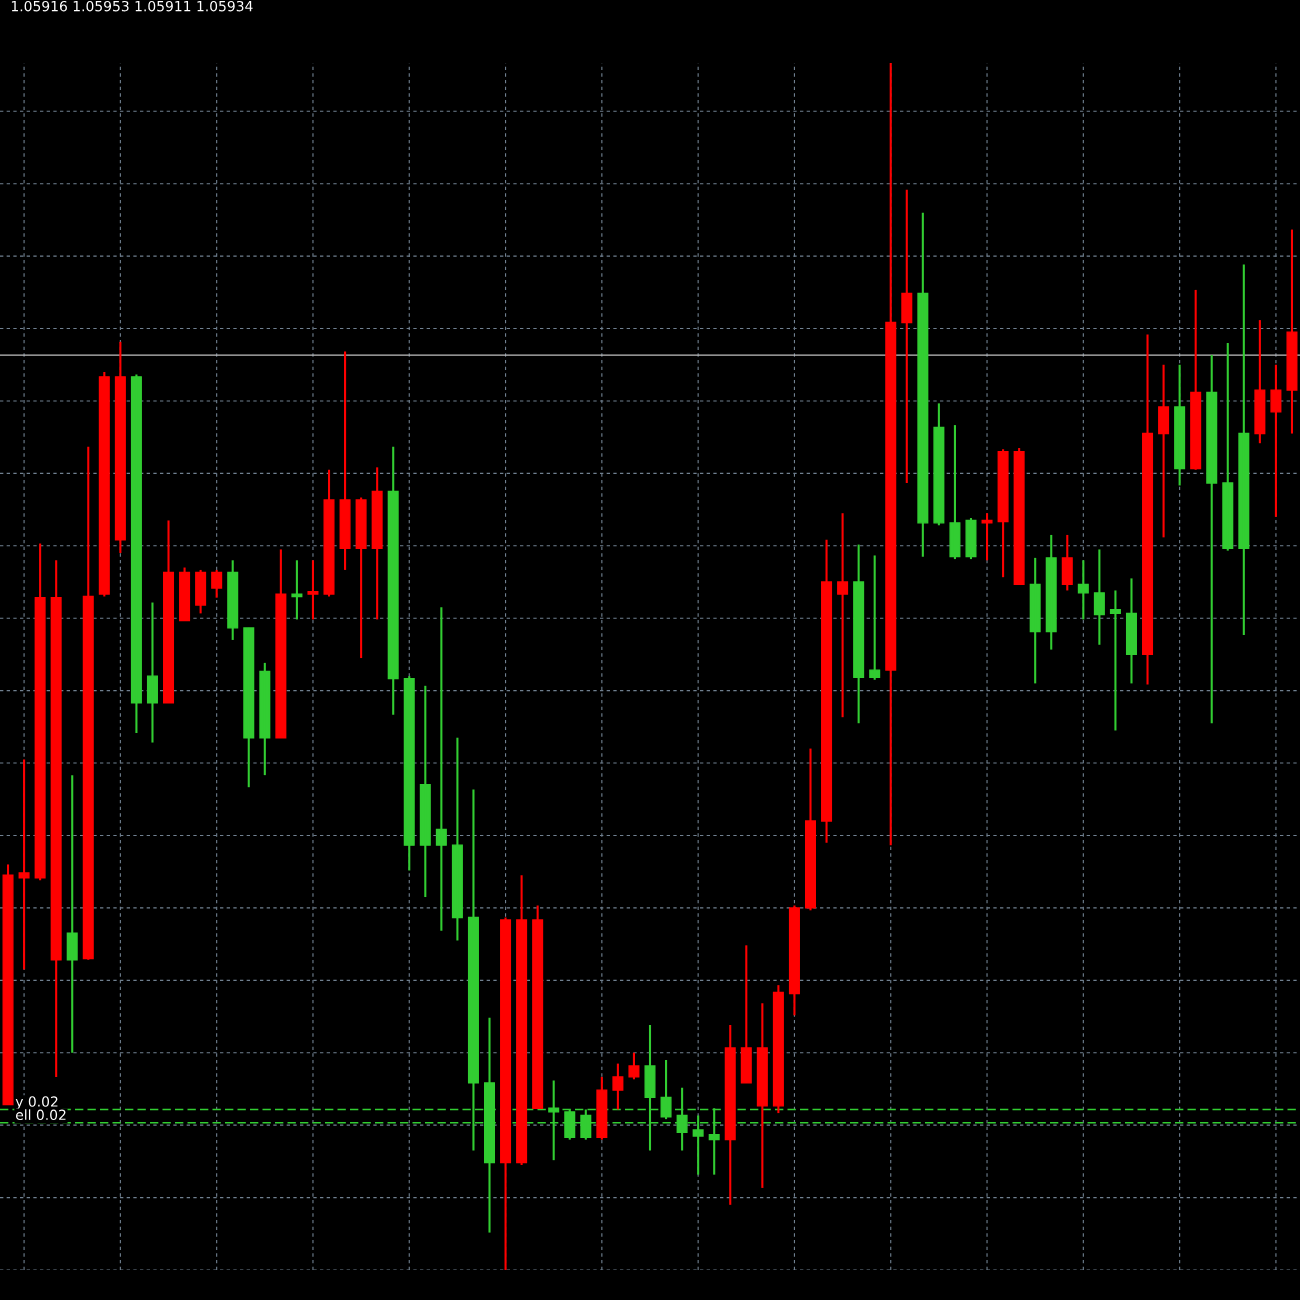  What do you see at coordinates (36, 1103) in the screenshot?
I see `ref-line-label: y 0.02` at bounding box center [36, 1103].